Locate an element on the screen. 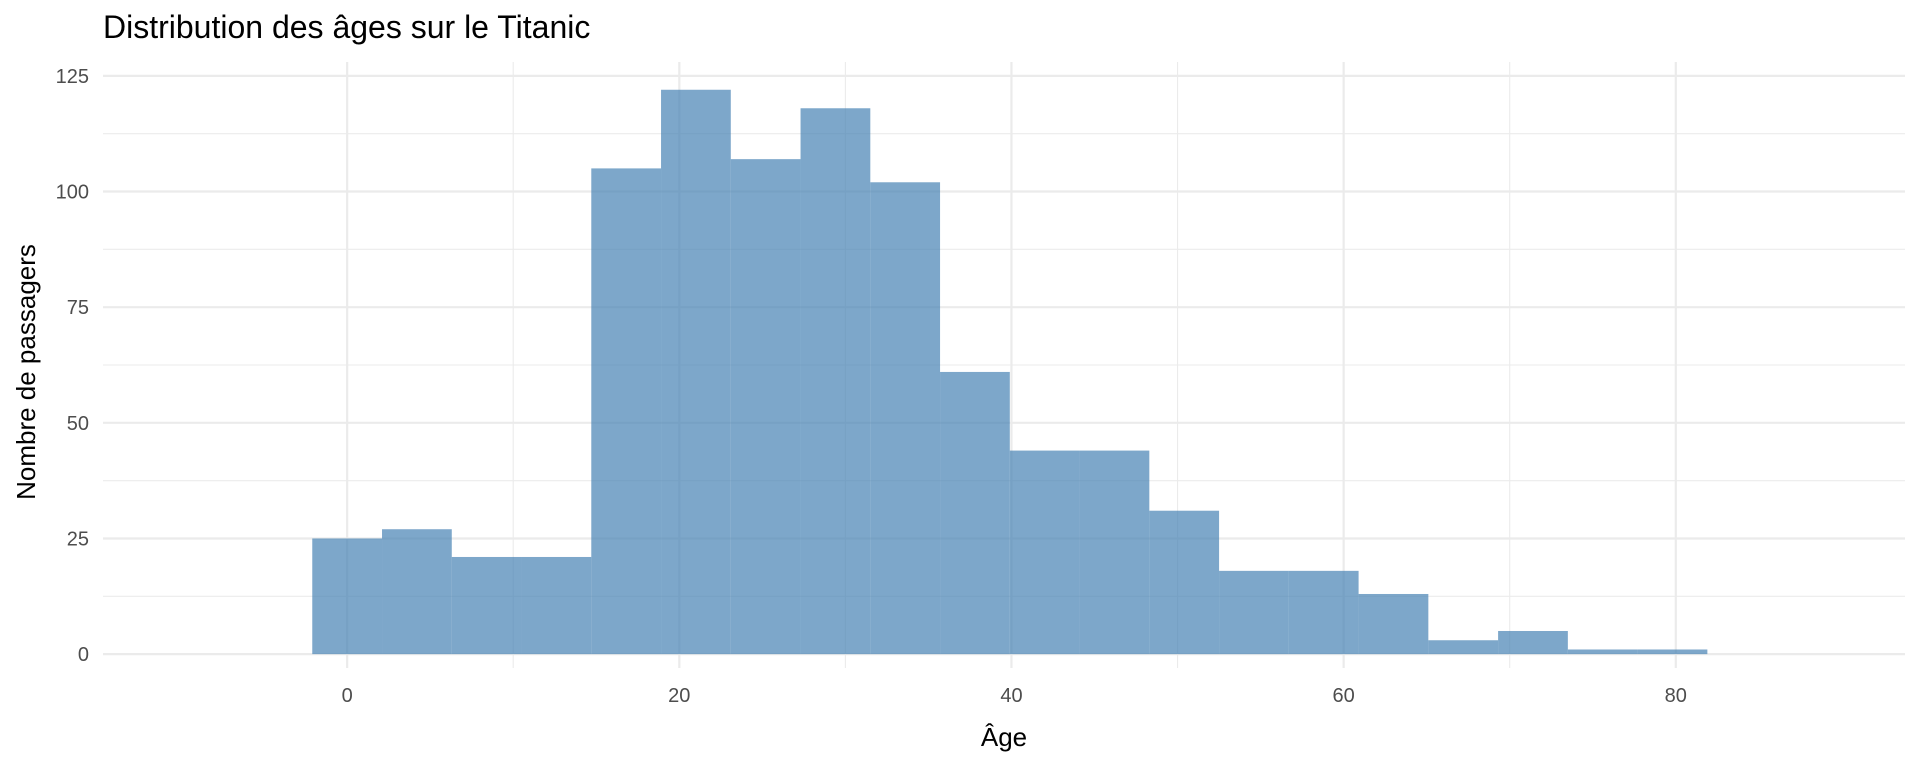 This screenshot has width=1920, height=768. y-axis-title: Nombre de passagers is located at coordinates (26, 372).